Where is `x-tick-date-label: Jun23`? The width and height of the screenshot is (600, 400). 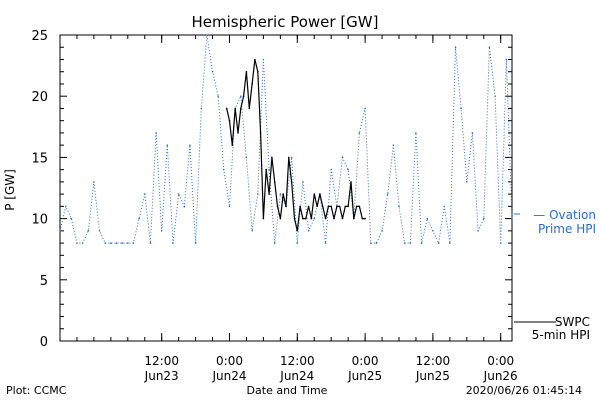 x-tick-date-label: Jun23 is located at coordinates (161, 376).